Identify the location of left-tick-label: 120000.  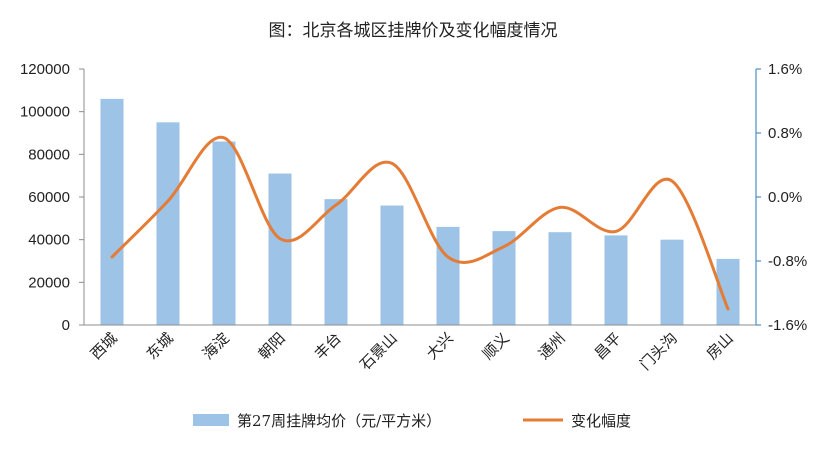
(45, 69).